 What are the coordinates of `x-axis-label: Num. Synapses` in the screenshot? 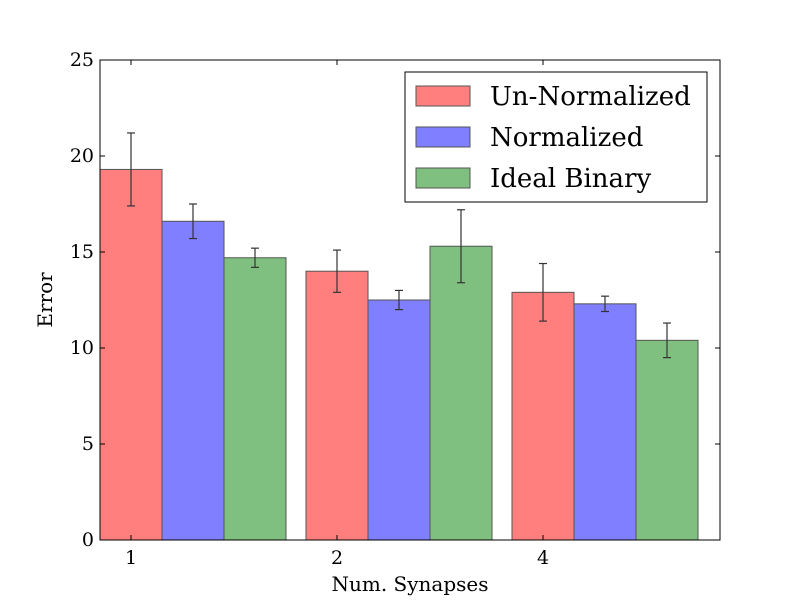 It's located at (409, 584).